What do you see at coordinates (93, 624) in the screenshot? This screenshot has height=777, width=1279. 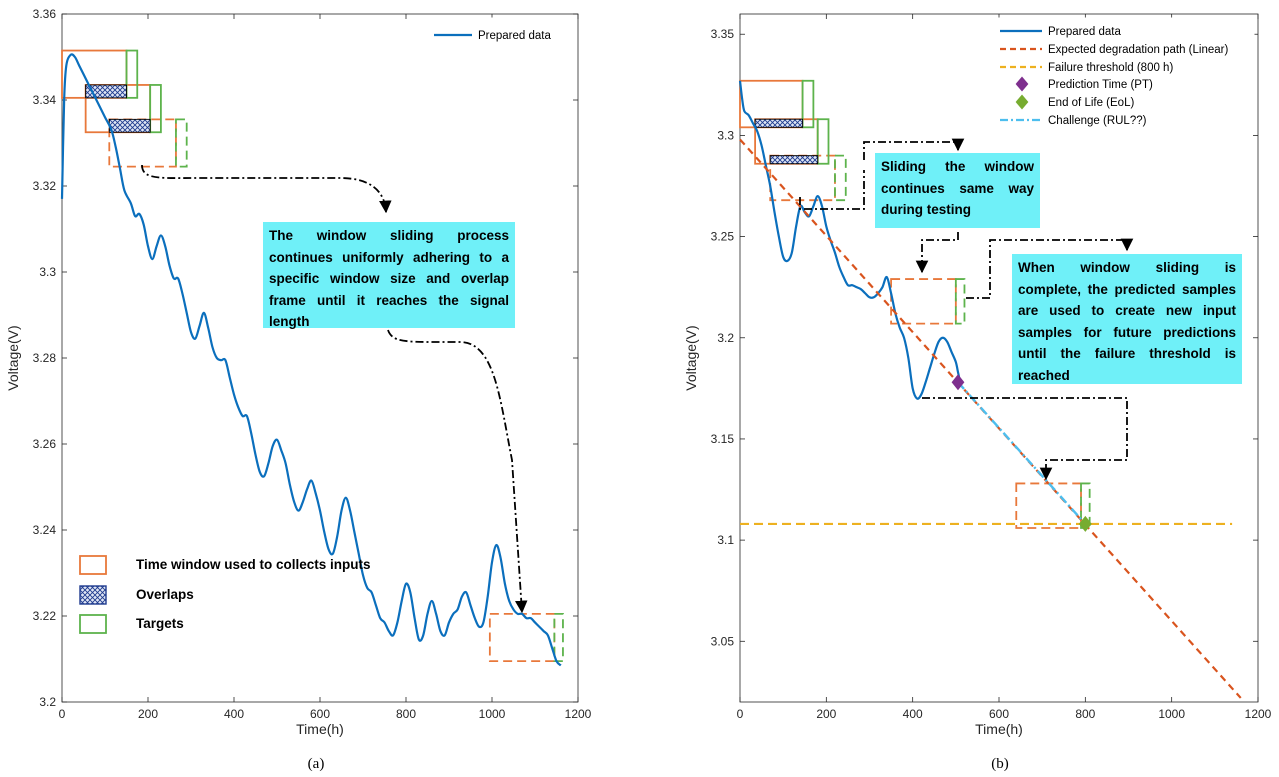 I see `legend-swatch-targets` at bounding box center [93, 624].